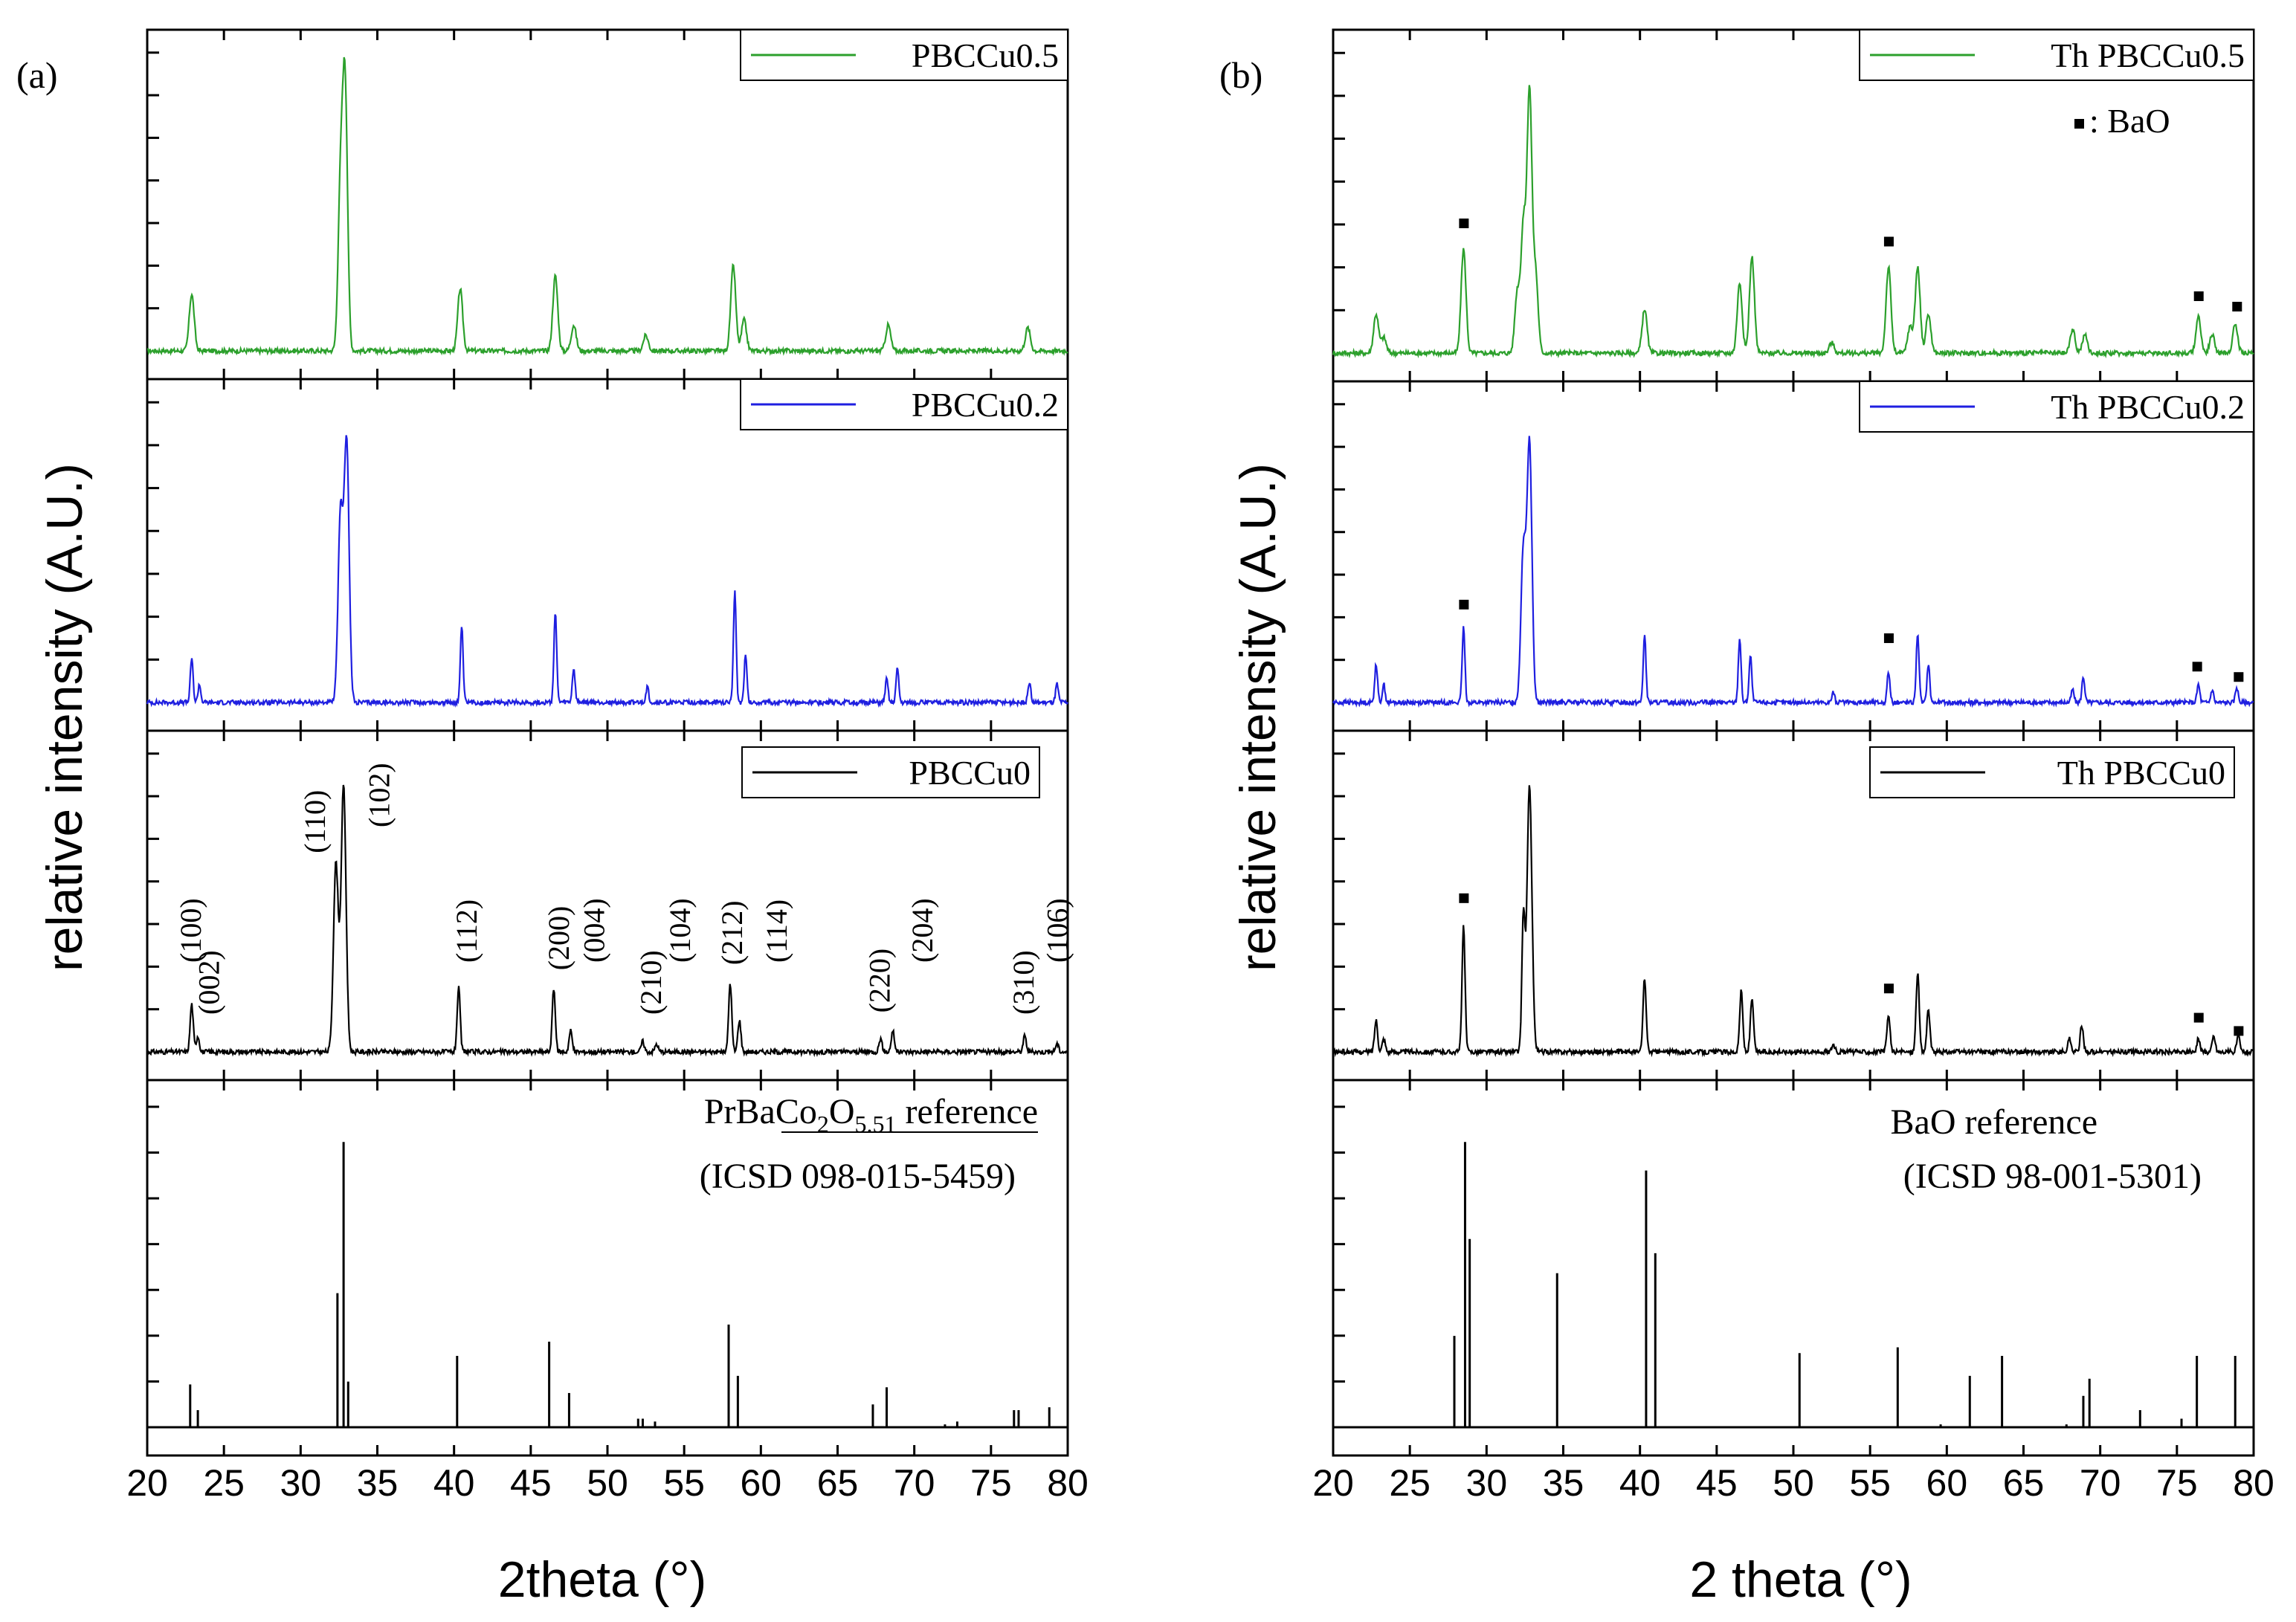  I want to click on subplot-2: PBCCu0.2, so click(607, 555).